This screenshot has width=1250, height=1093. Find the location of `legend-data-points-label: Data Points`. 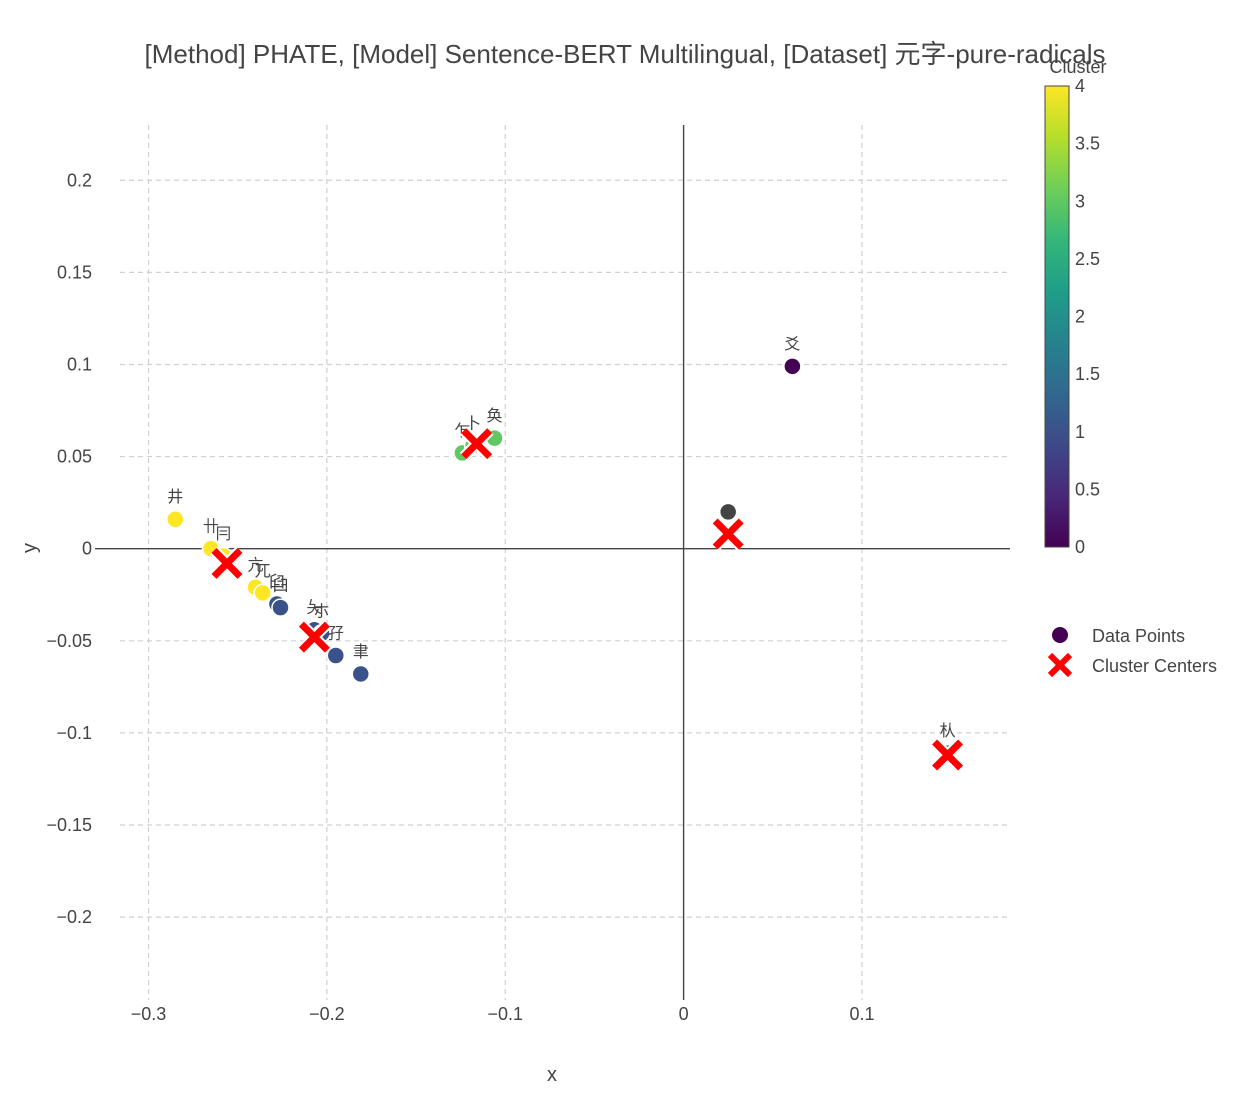

legend-data-points-label: Data Points is located at coordinates (1138, 636).